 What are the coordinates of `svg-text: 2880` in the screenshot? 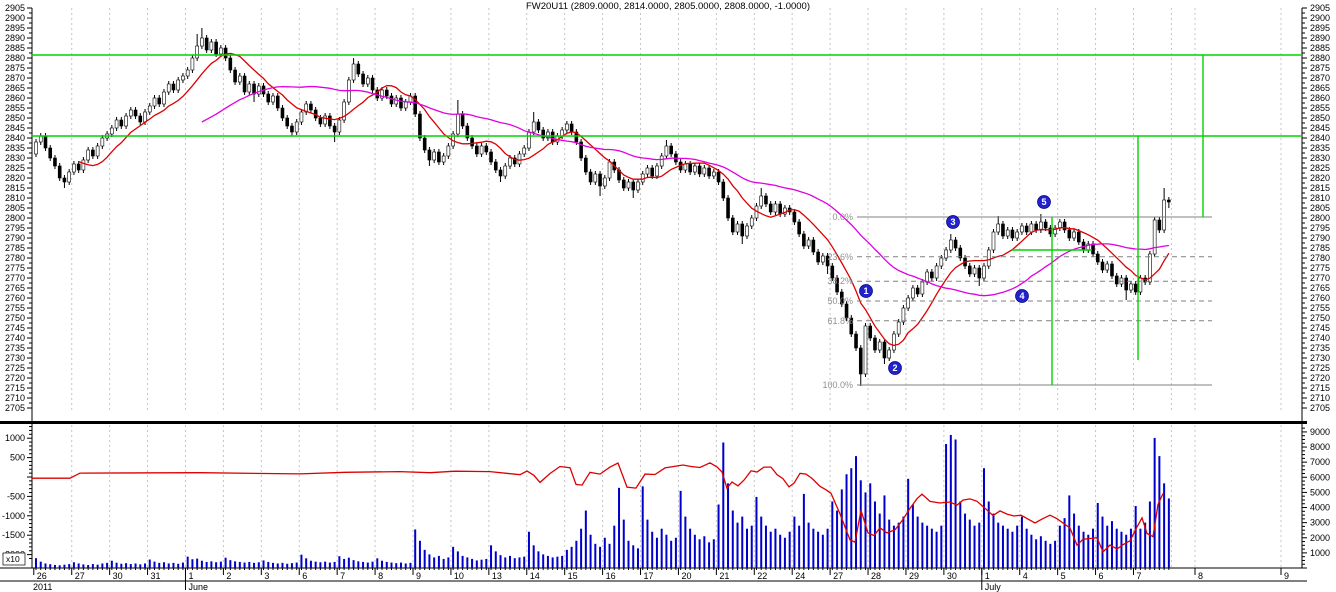 It's located at (15, 58).